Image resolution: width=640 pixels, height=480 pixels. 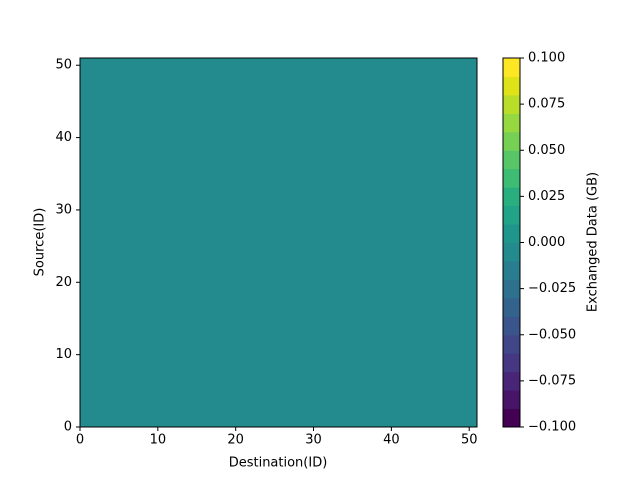 What do you see at coordinates (469, 440) in the screenshot?
I see `x-tick-label: 50` at bounding box center [469, 440].